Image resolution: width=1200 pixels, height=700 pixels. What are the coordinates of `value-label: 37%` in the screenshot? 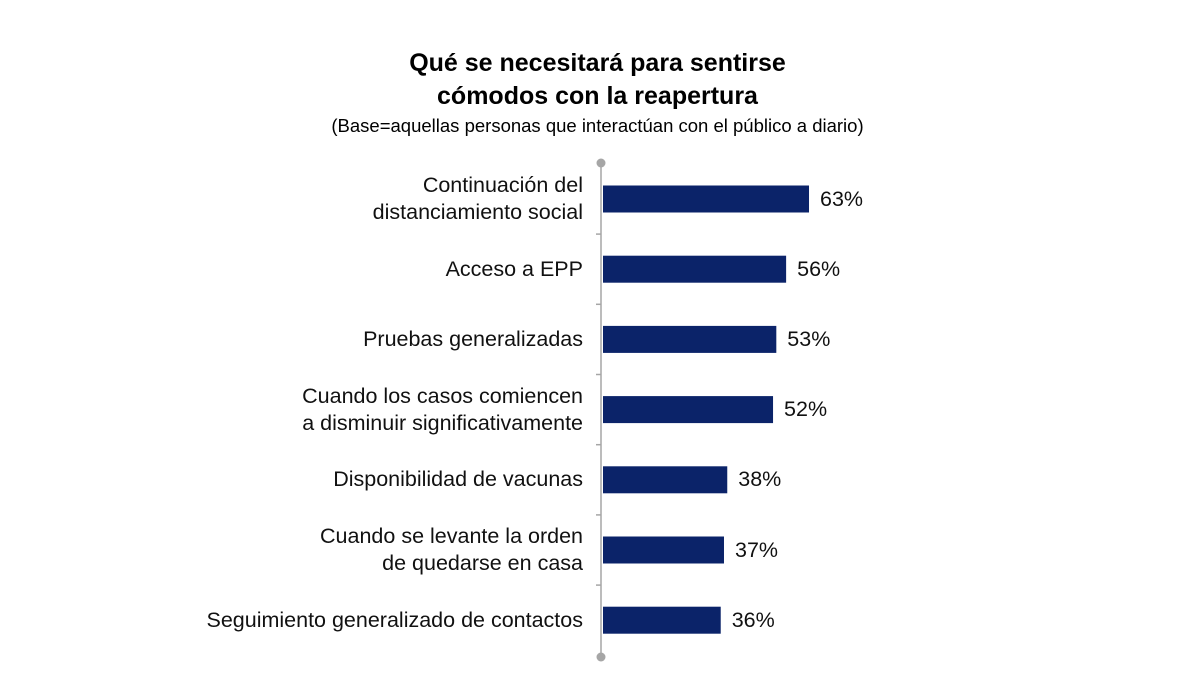 It's located at (756, 549).